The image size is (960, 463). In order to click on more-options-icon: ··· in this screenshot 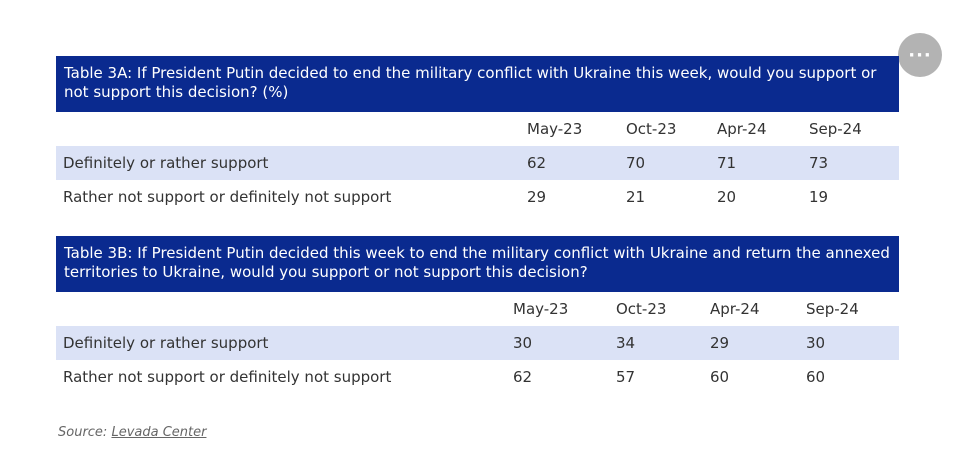, I will do `click(920, 55)`.